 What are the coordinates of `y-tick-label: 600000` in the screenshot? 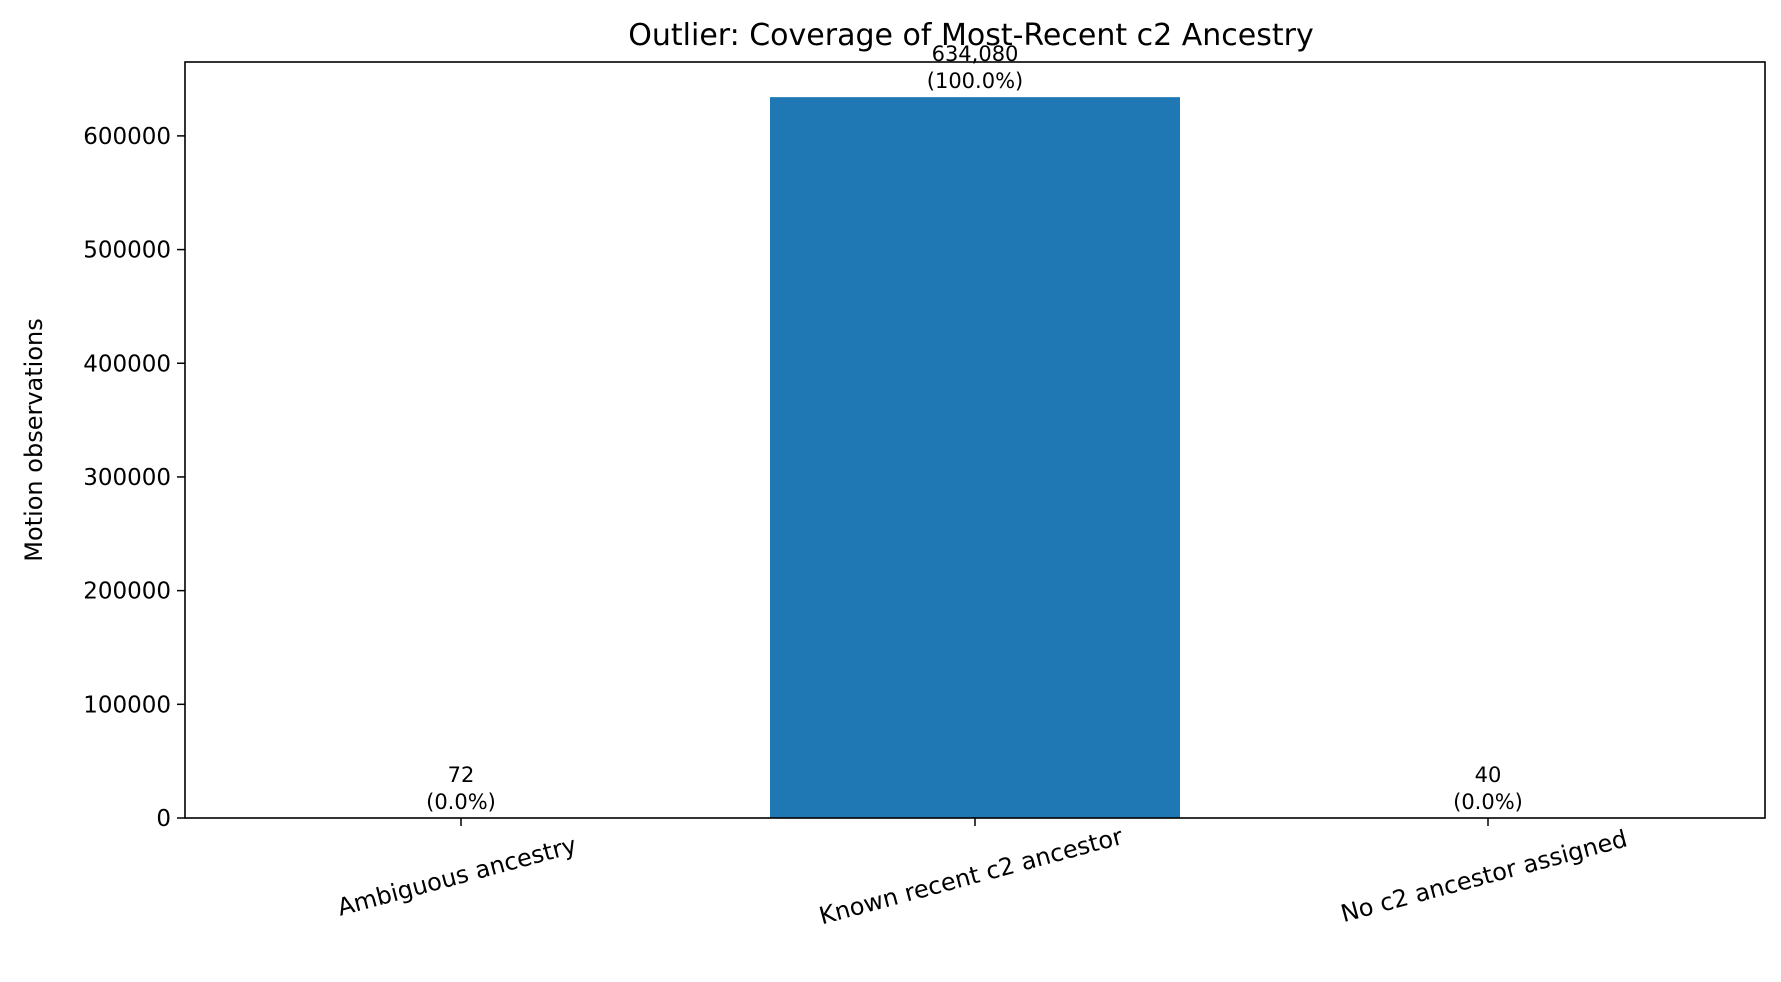 It's located at (127, 137).